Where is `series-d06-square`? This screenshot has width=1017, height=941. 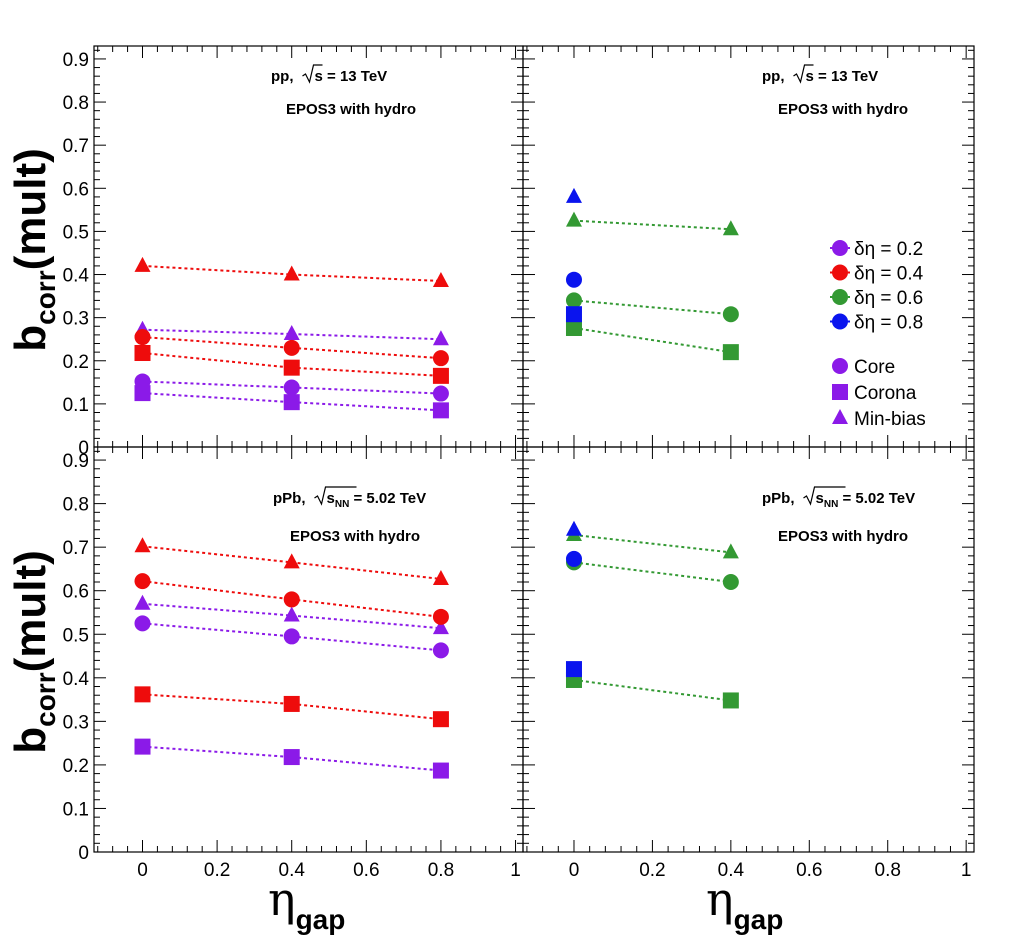
series-d06-square is located at coordinates (652, 690).